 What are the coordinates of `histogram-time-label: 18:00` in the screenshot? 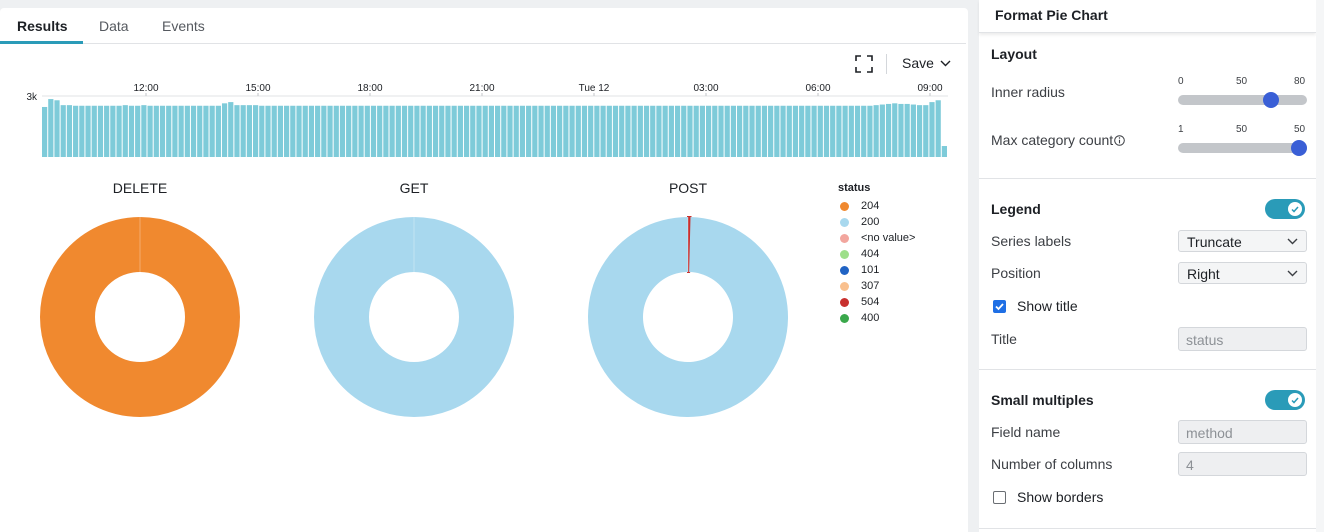 It's located at (369, 88).